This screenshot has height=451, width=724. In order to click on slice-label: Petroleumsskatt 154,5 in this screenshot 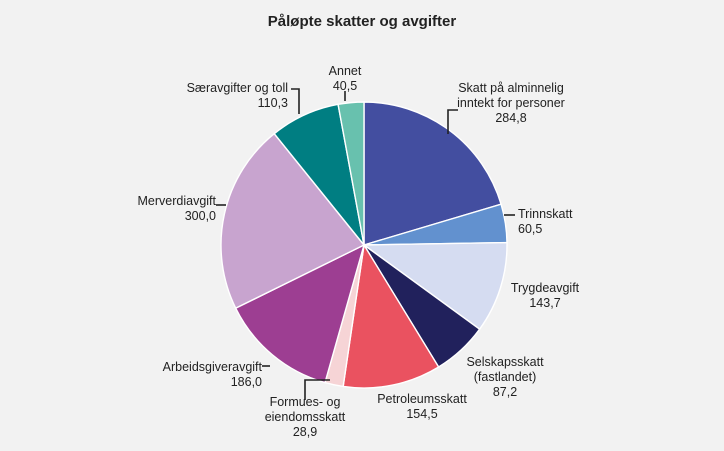, I will do `click(422, 406)`.